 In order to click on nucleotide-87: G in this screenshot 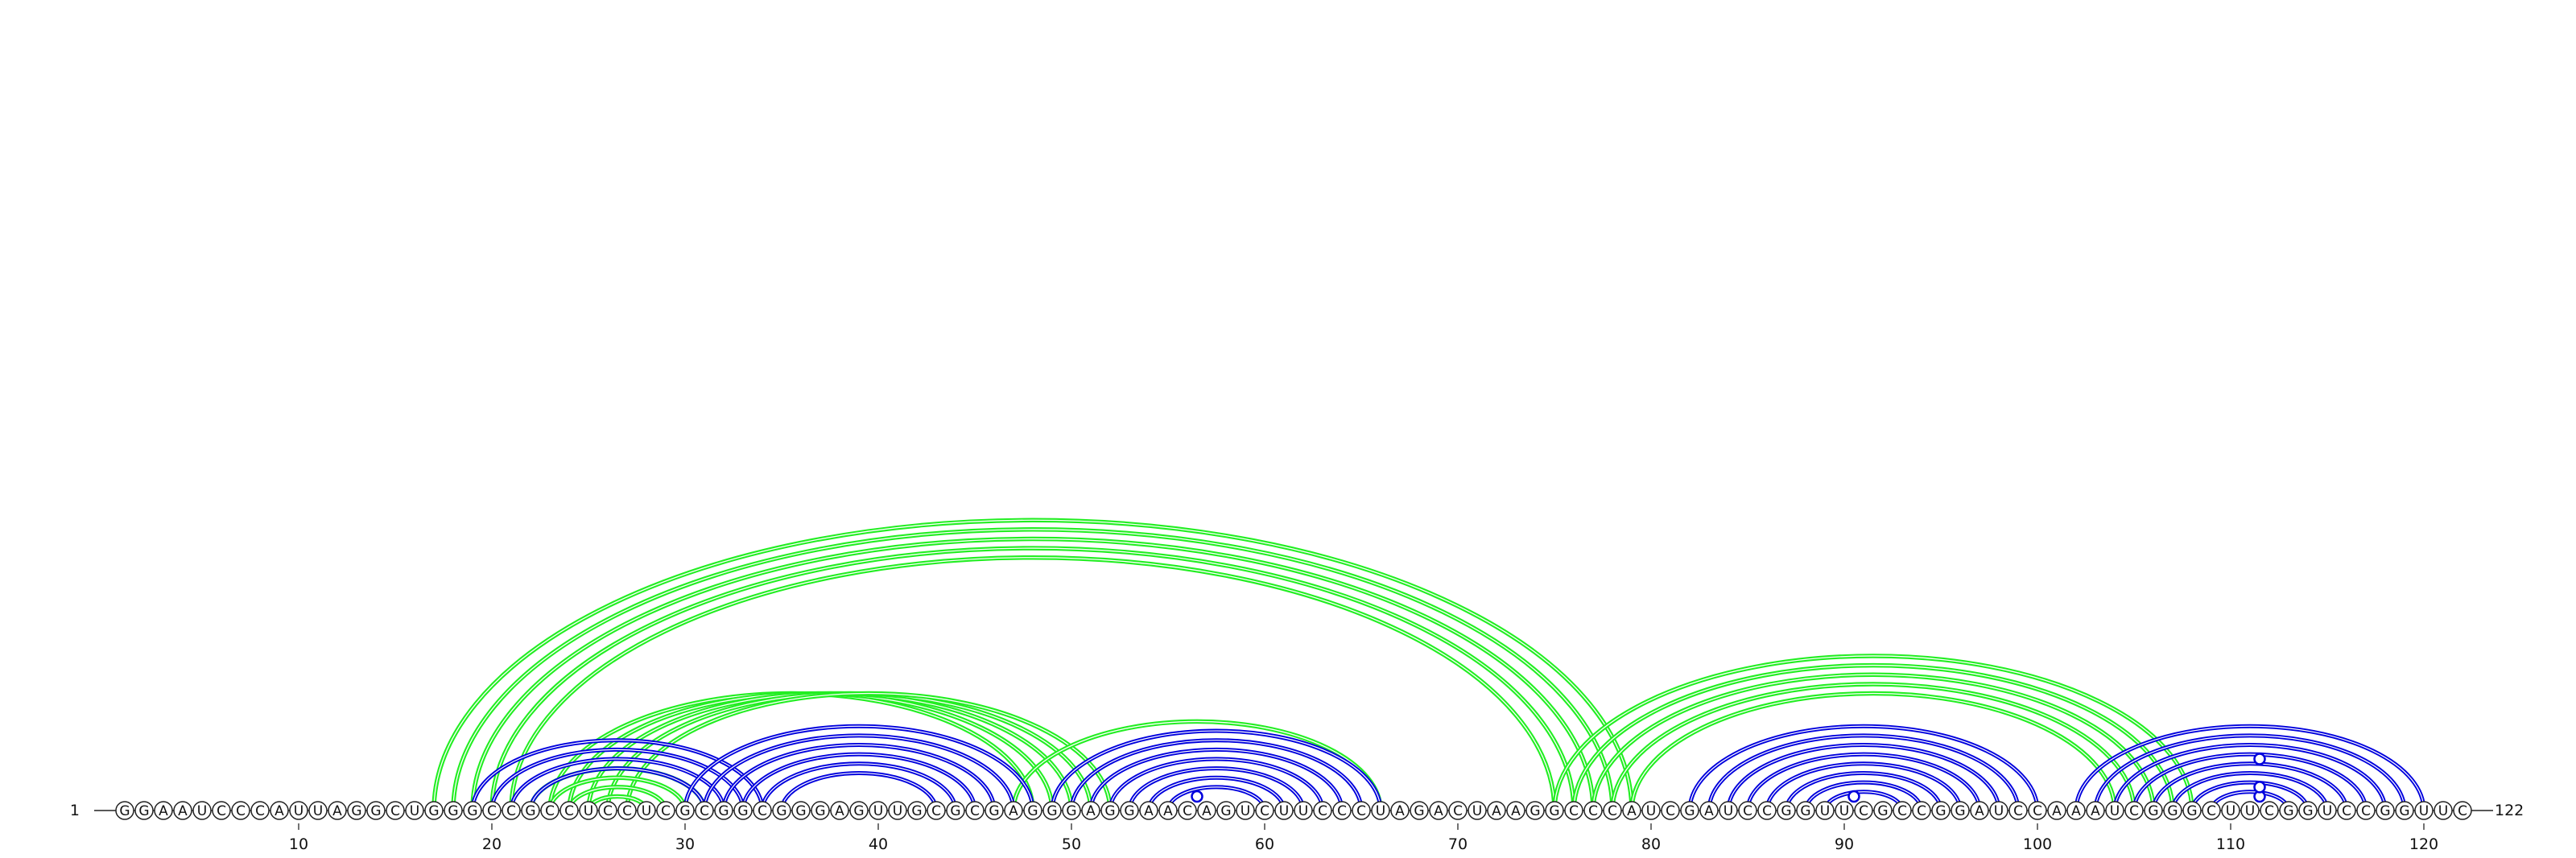, I will do `click(1786, 811)`.